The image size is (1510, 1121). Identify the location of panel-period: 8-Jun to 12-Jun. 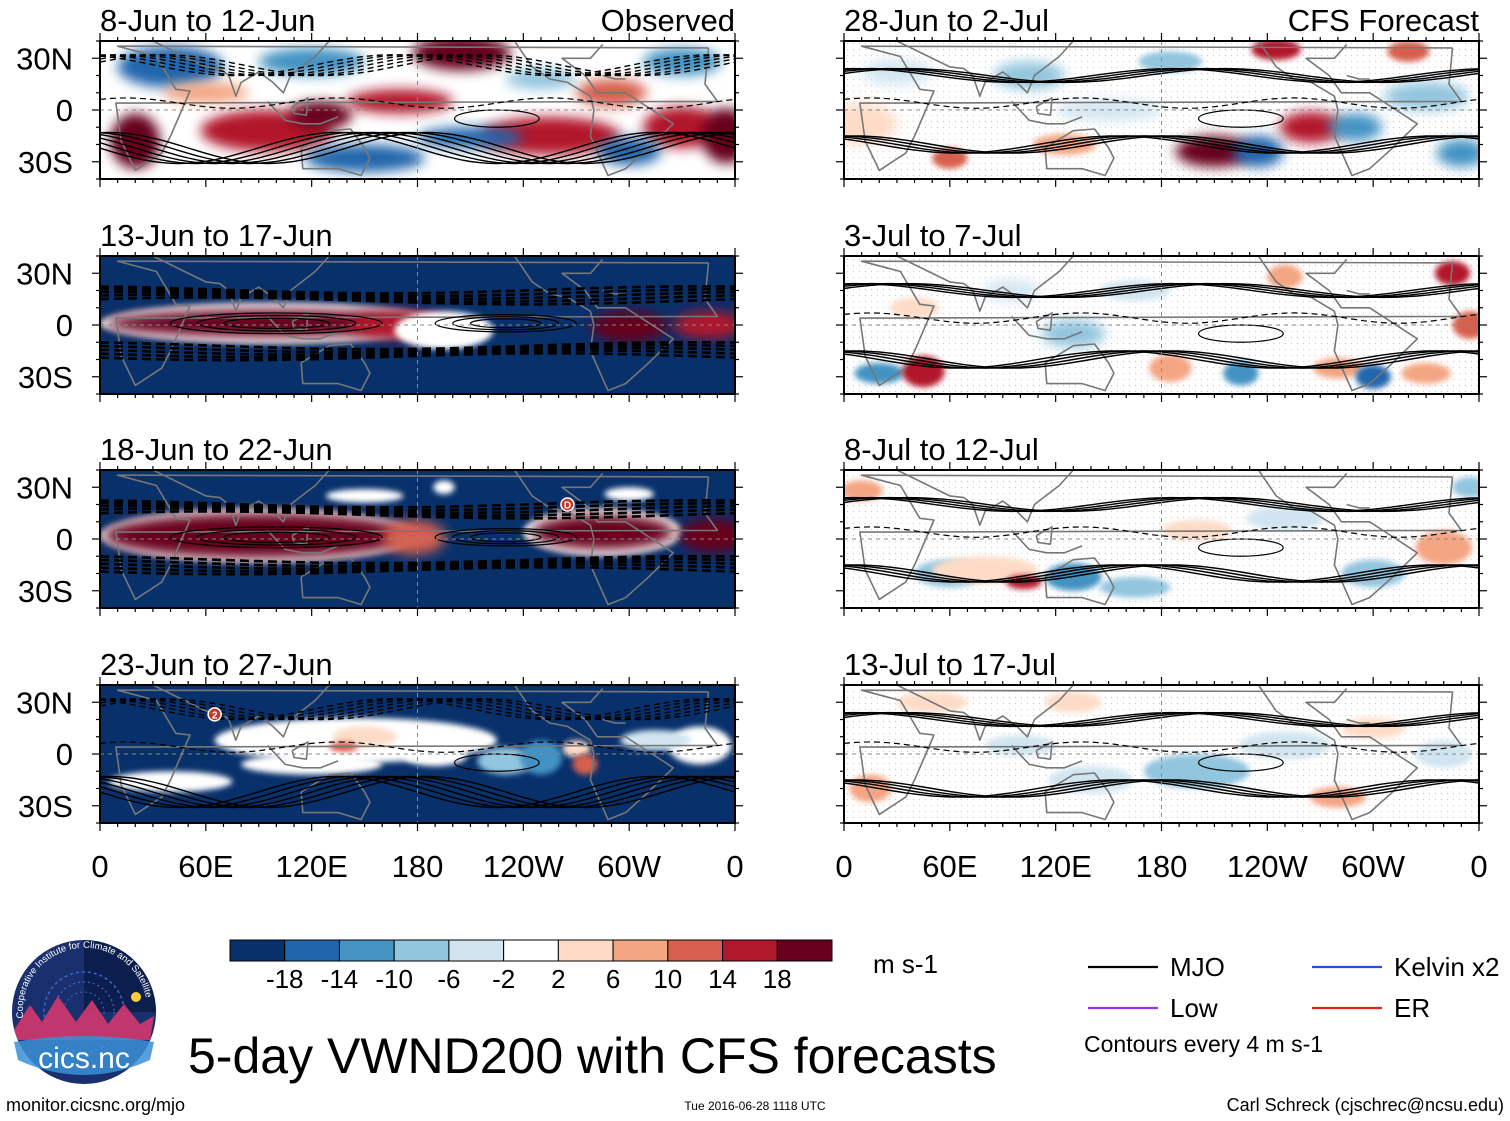
(207, 20).